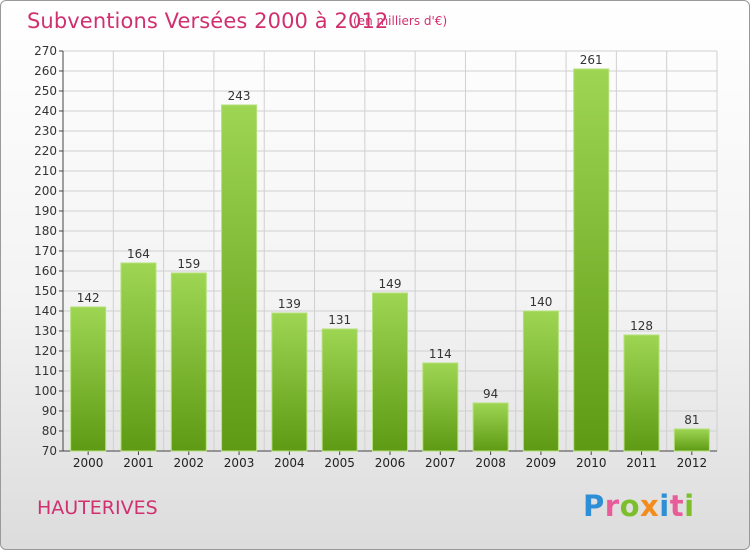 This screenshot has width=750, height=550. I want to click on x-tick-label-2006: 2006, so click(390, 463).